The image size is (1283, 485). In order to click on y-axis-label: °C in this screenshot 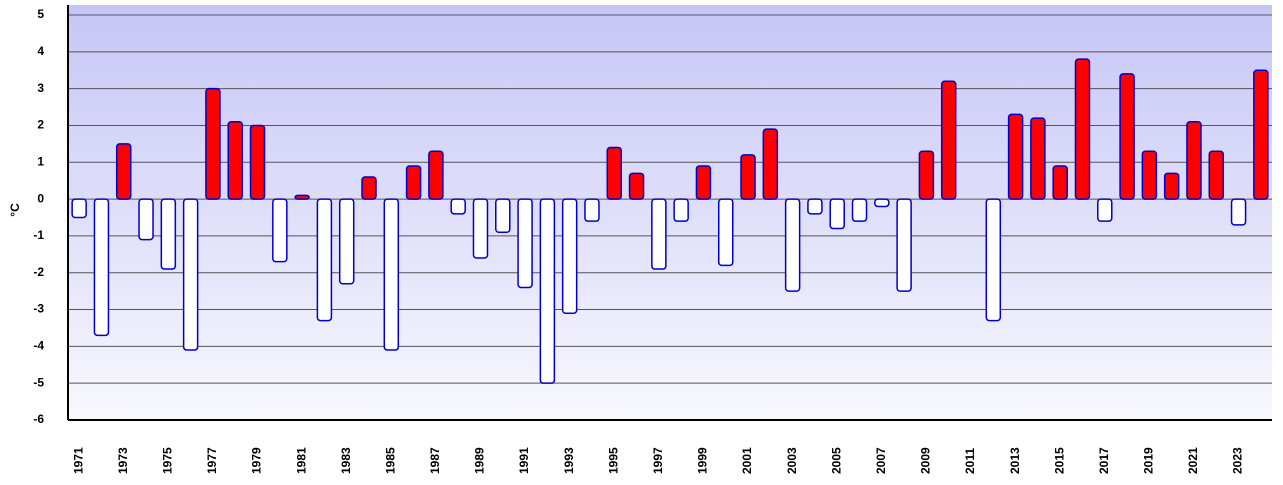, I will do `click(15, 210)`.